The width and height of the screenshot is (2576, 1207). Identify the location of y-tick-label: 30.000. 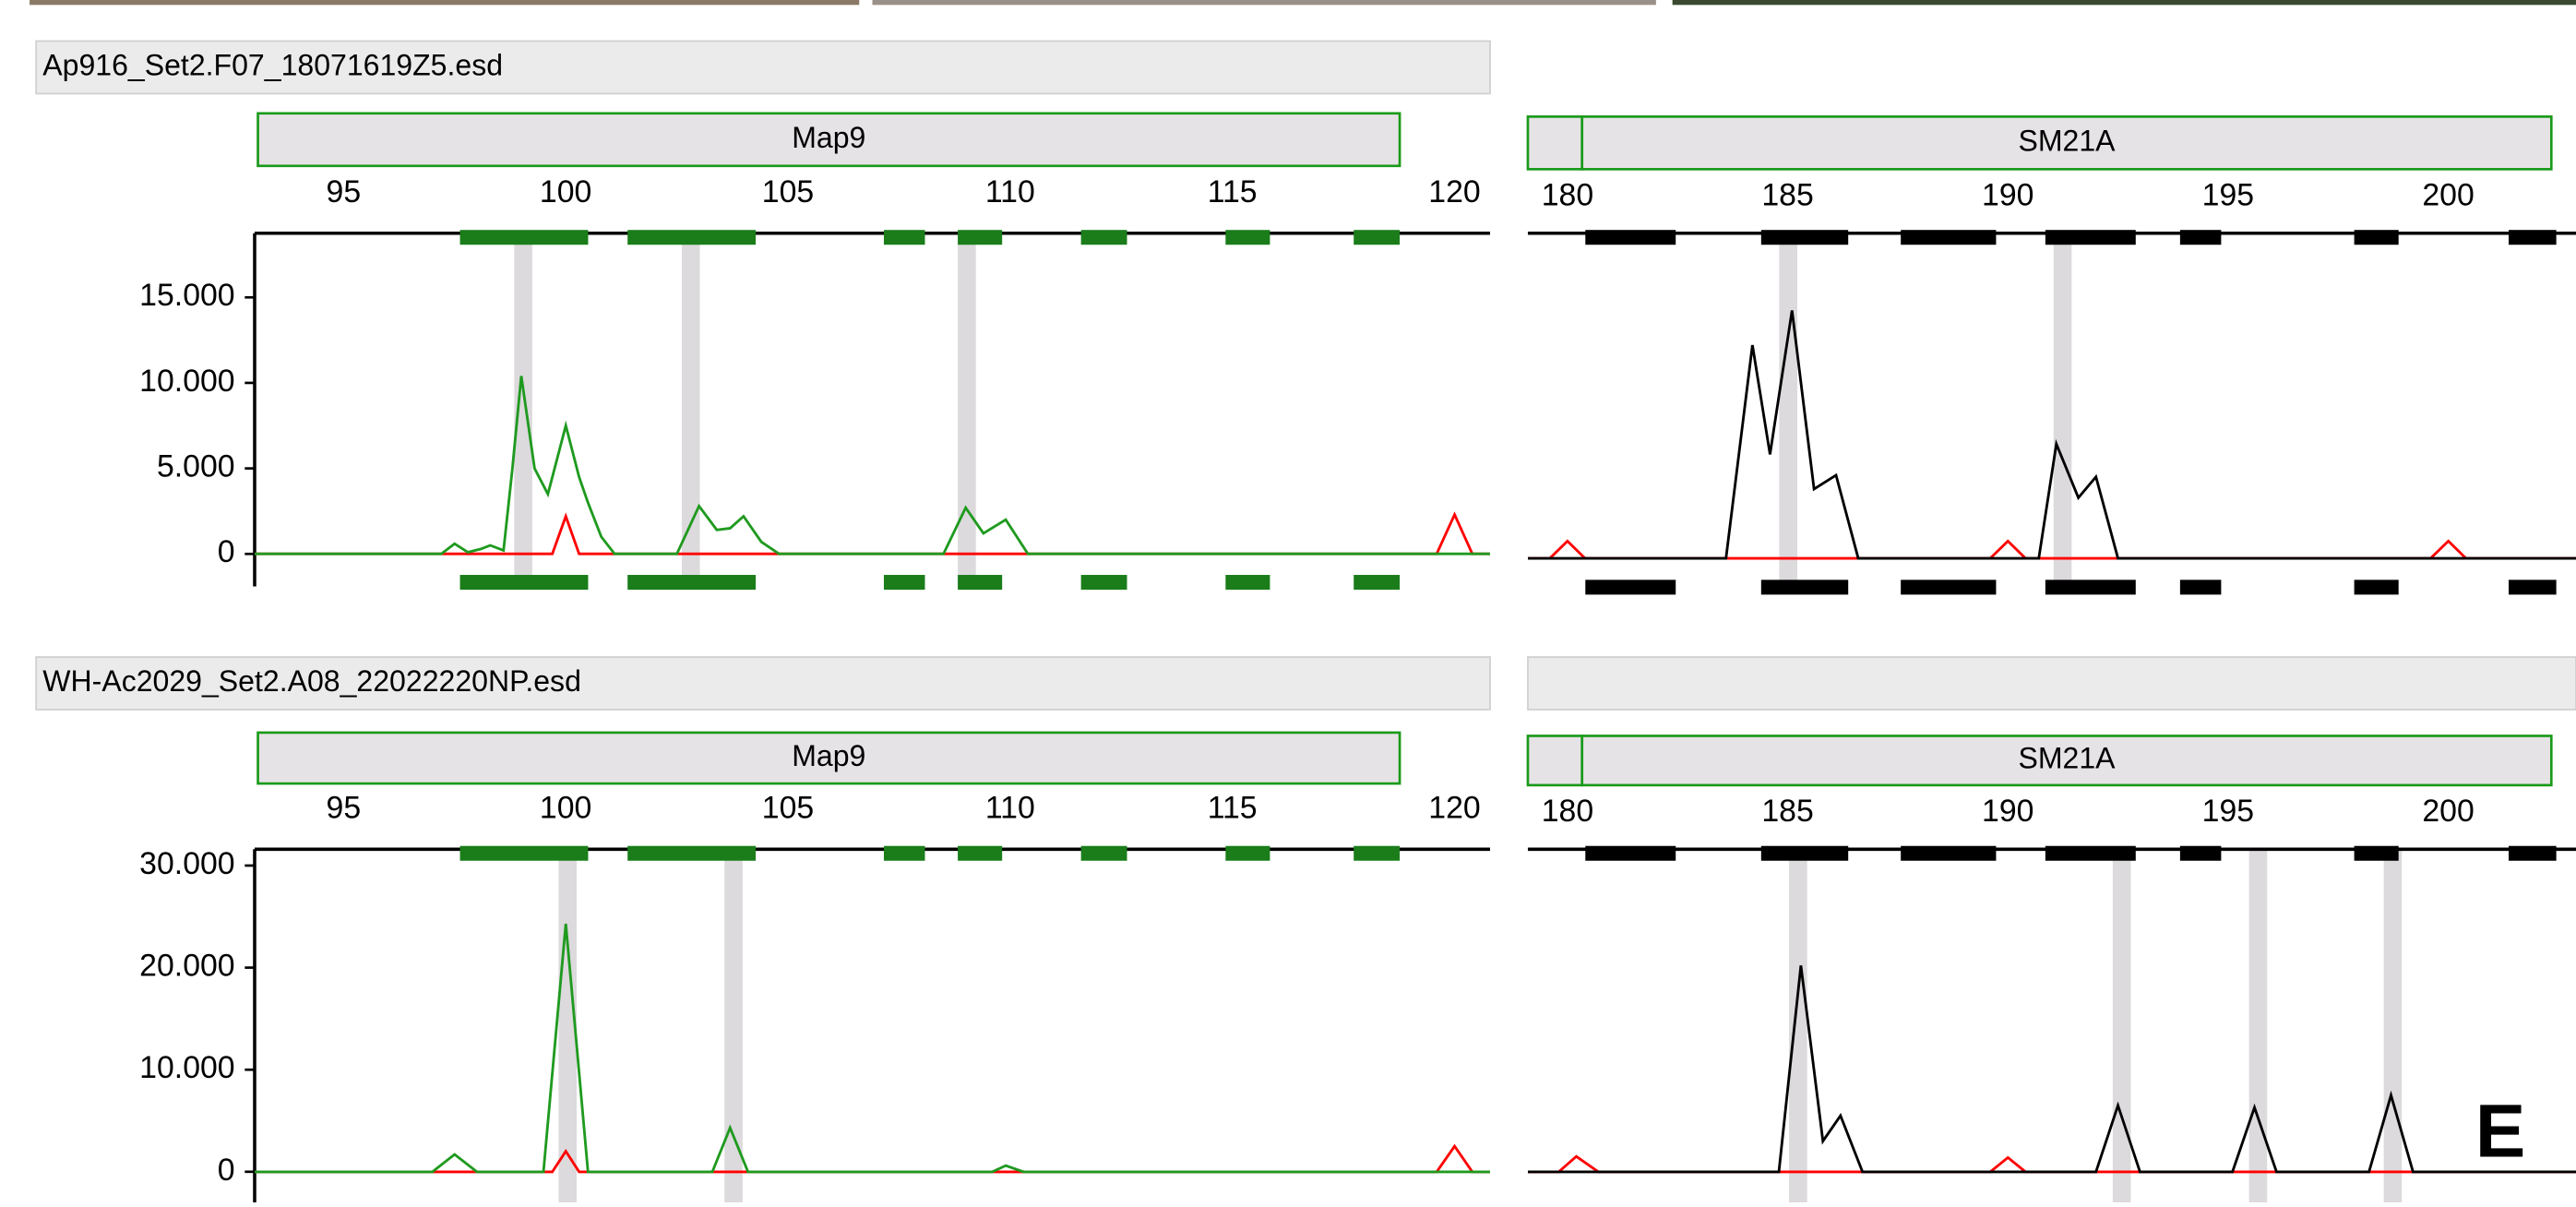
(186, 863).